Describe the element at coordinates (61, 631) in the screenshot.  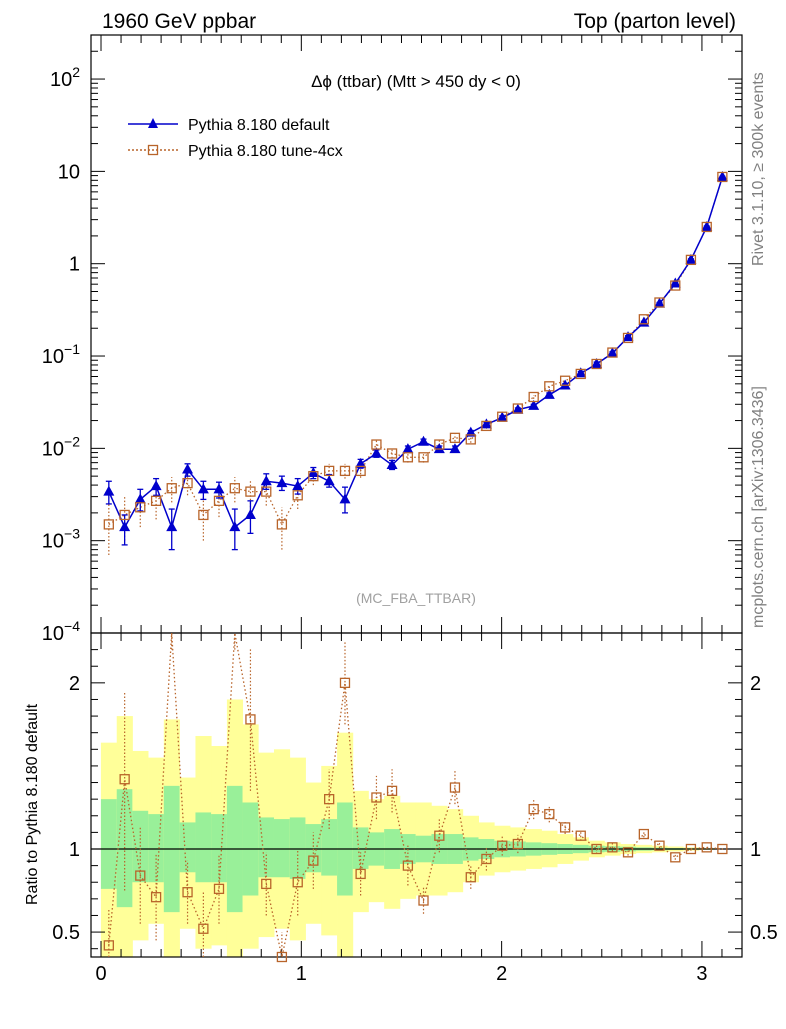
I see `main-y-tick-label: 10⁻⁴` at that location.